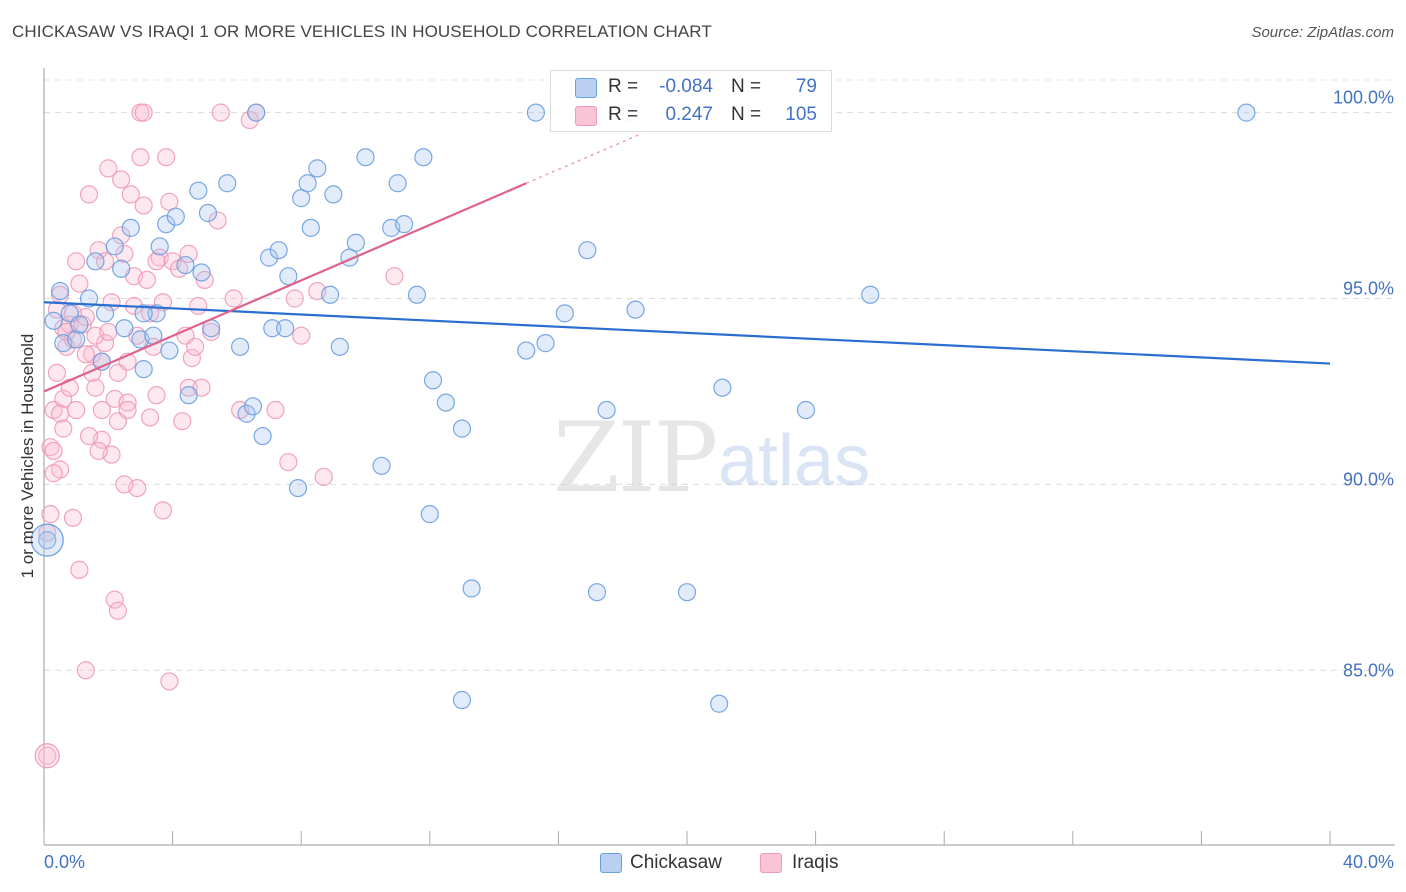 The width and height of the screenshot is (1406, 892). I want to click on iraqis-legend-swatch, so click(771, 863).